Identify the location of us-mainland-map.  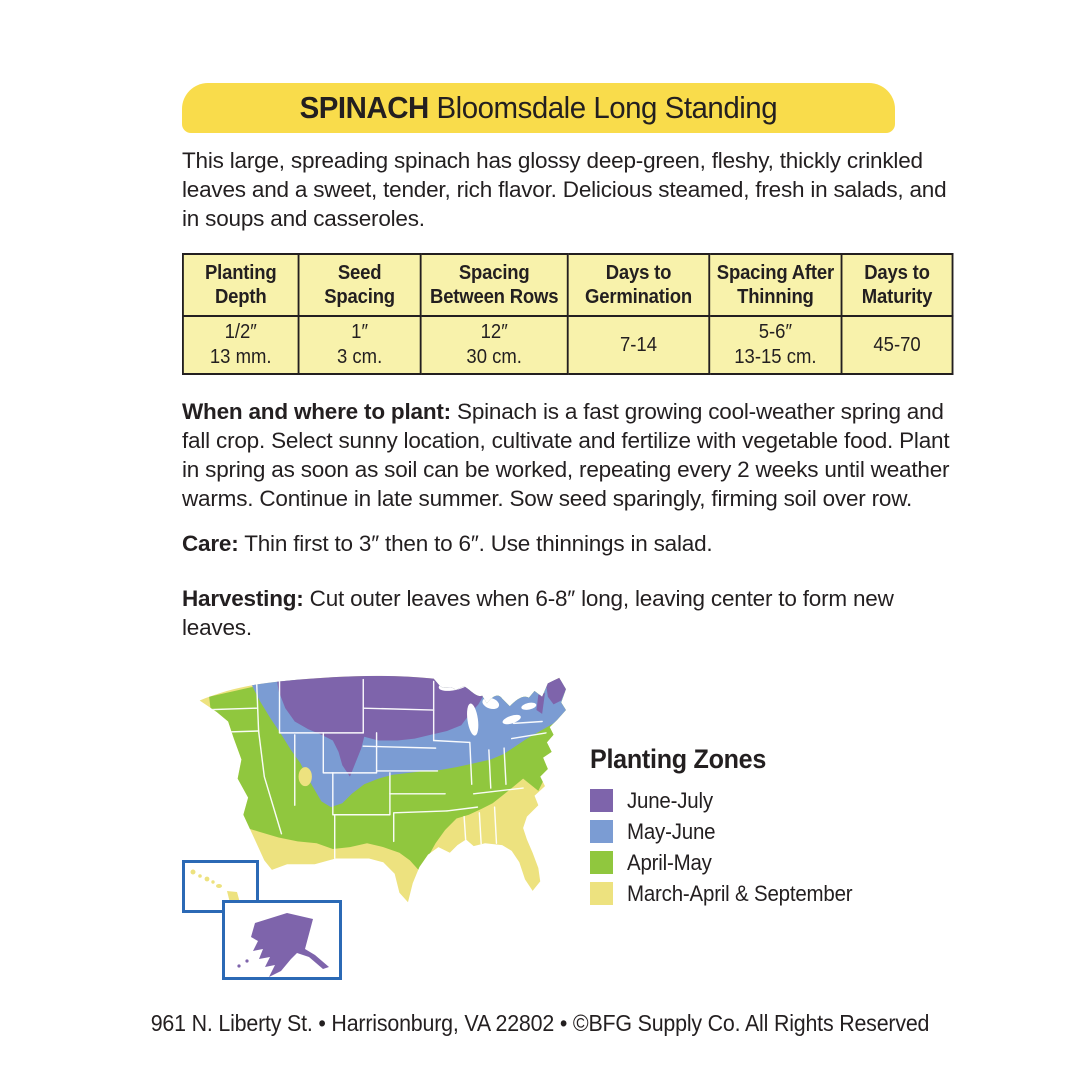
(382, 789).